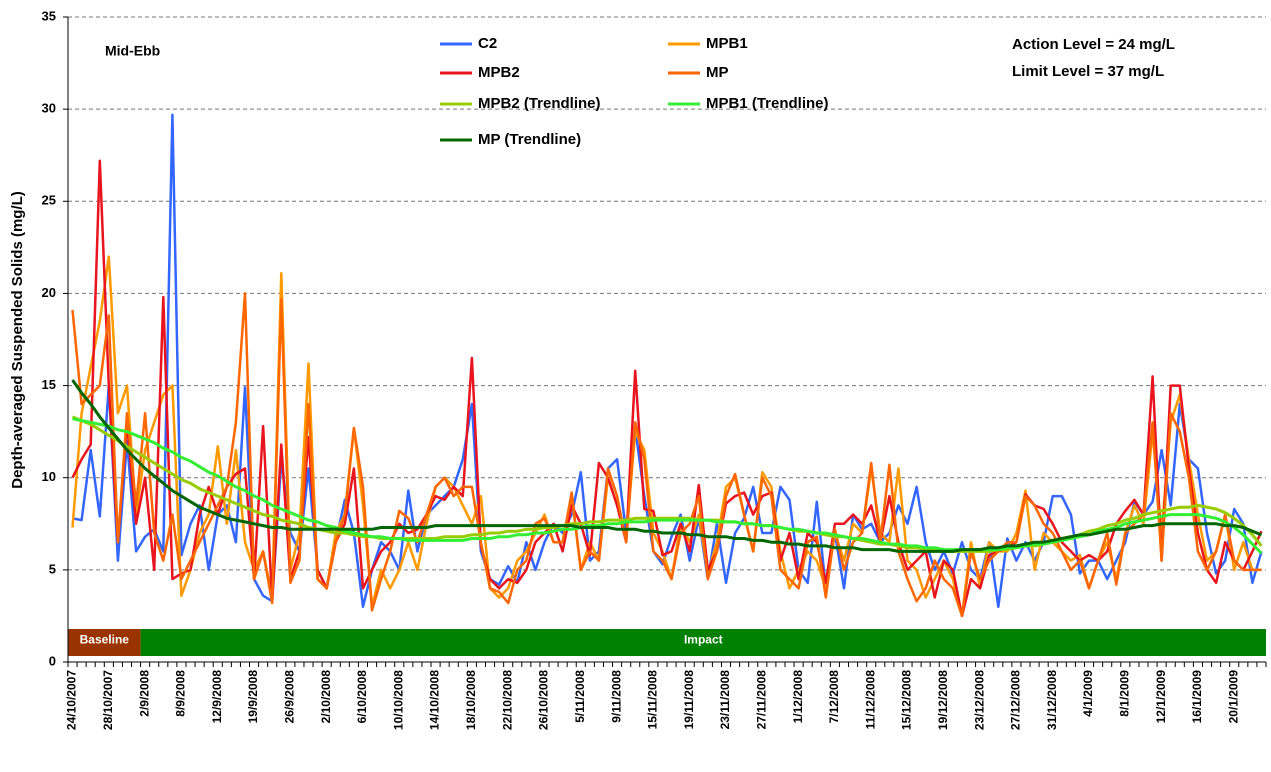  What do you see at coordinates (398, 700) in the screenshot?
I see `x-tick-label: 10/10/2008` at bounding box center [398, 700].